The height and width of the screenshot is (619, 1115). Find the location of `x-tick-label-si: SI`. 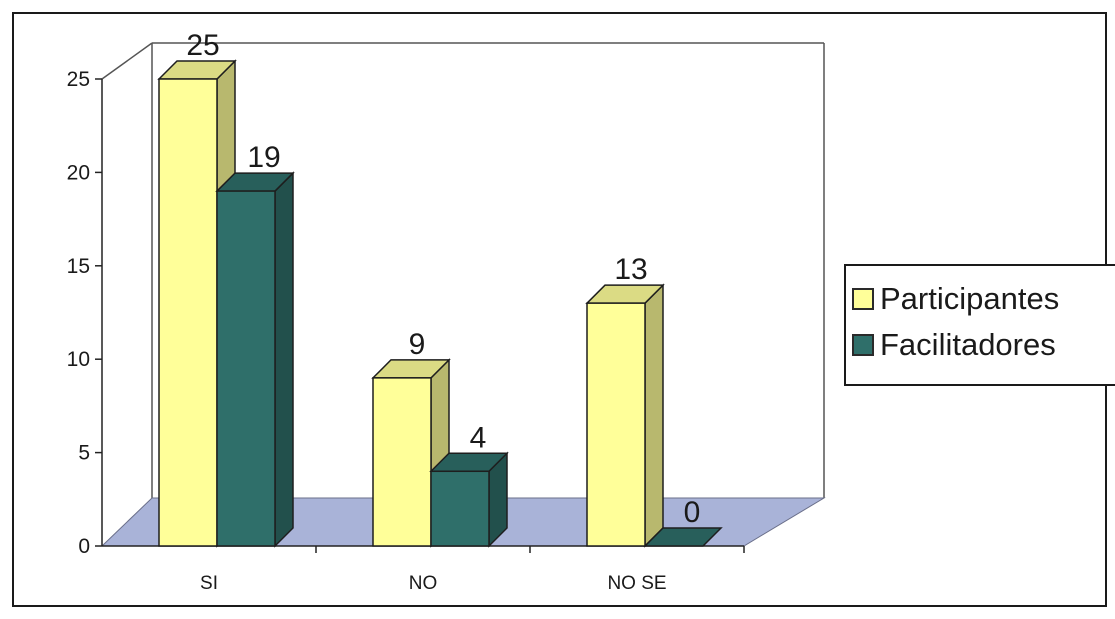

x-tick-label-si: SI is located at coordinates (209, 583).